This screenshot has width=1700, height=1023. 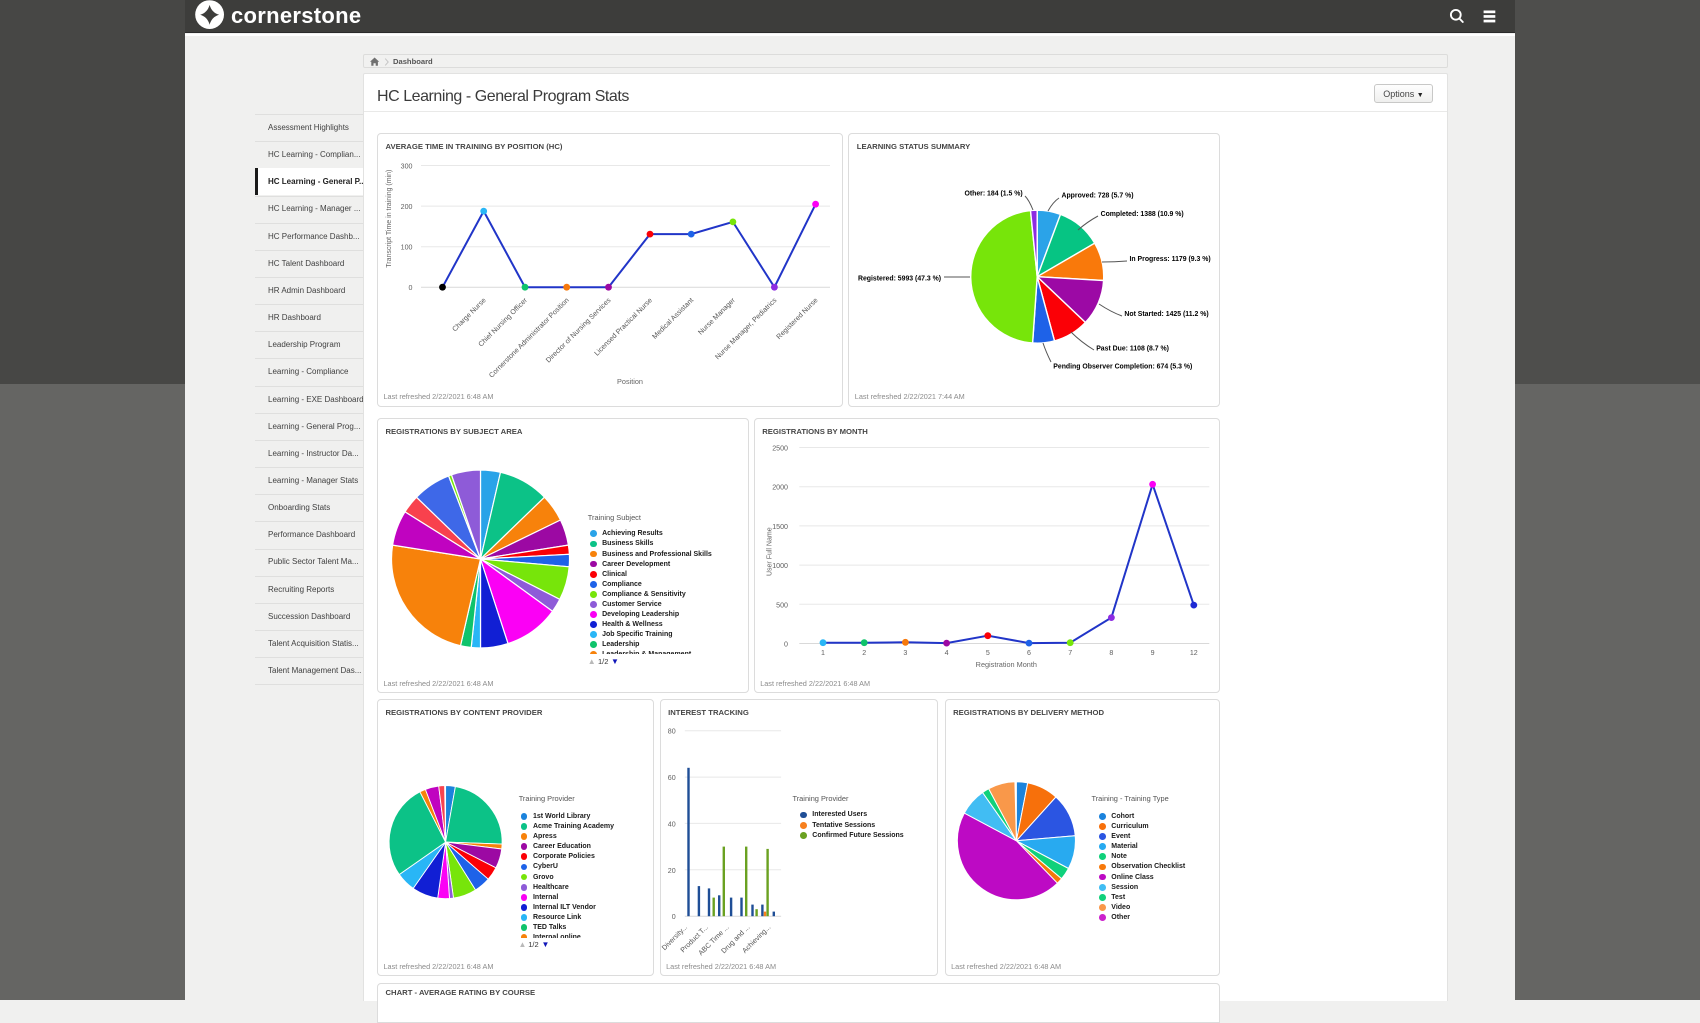 I want to click on svg-text: 200, so click(x=407, y=207).